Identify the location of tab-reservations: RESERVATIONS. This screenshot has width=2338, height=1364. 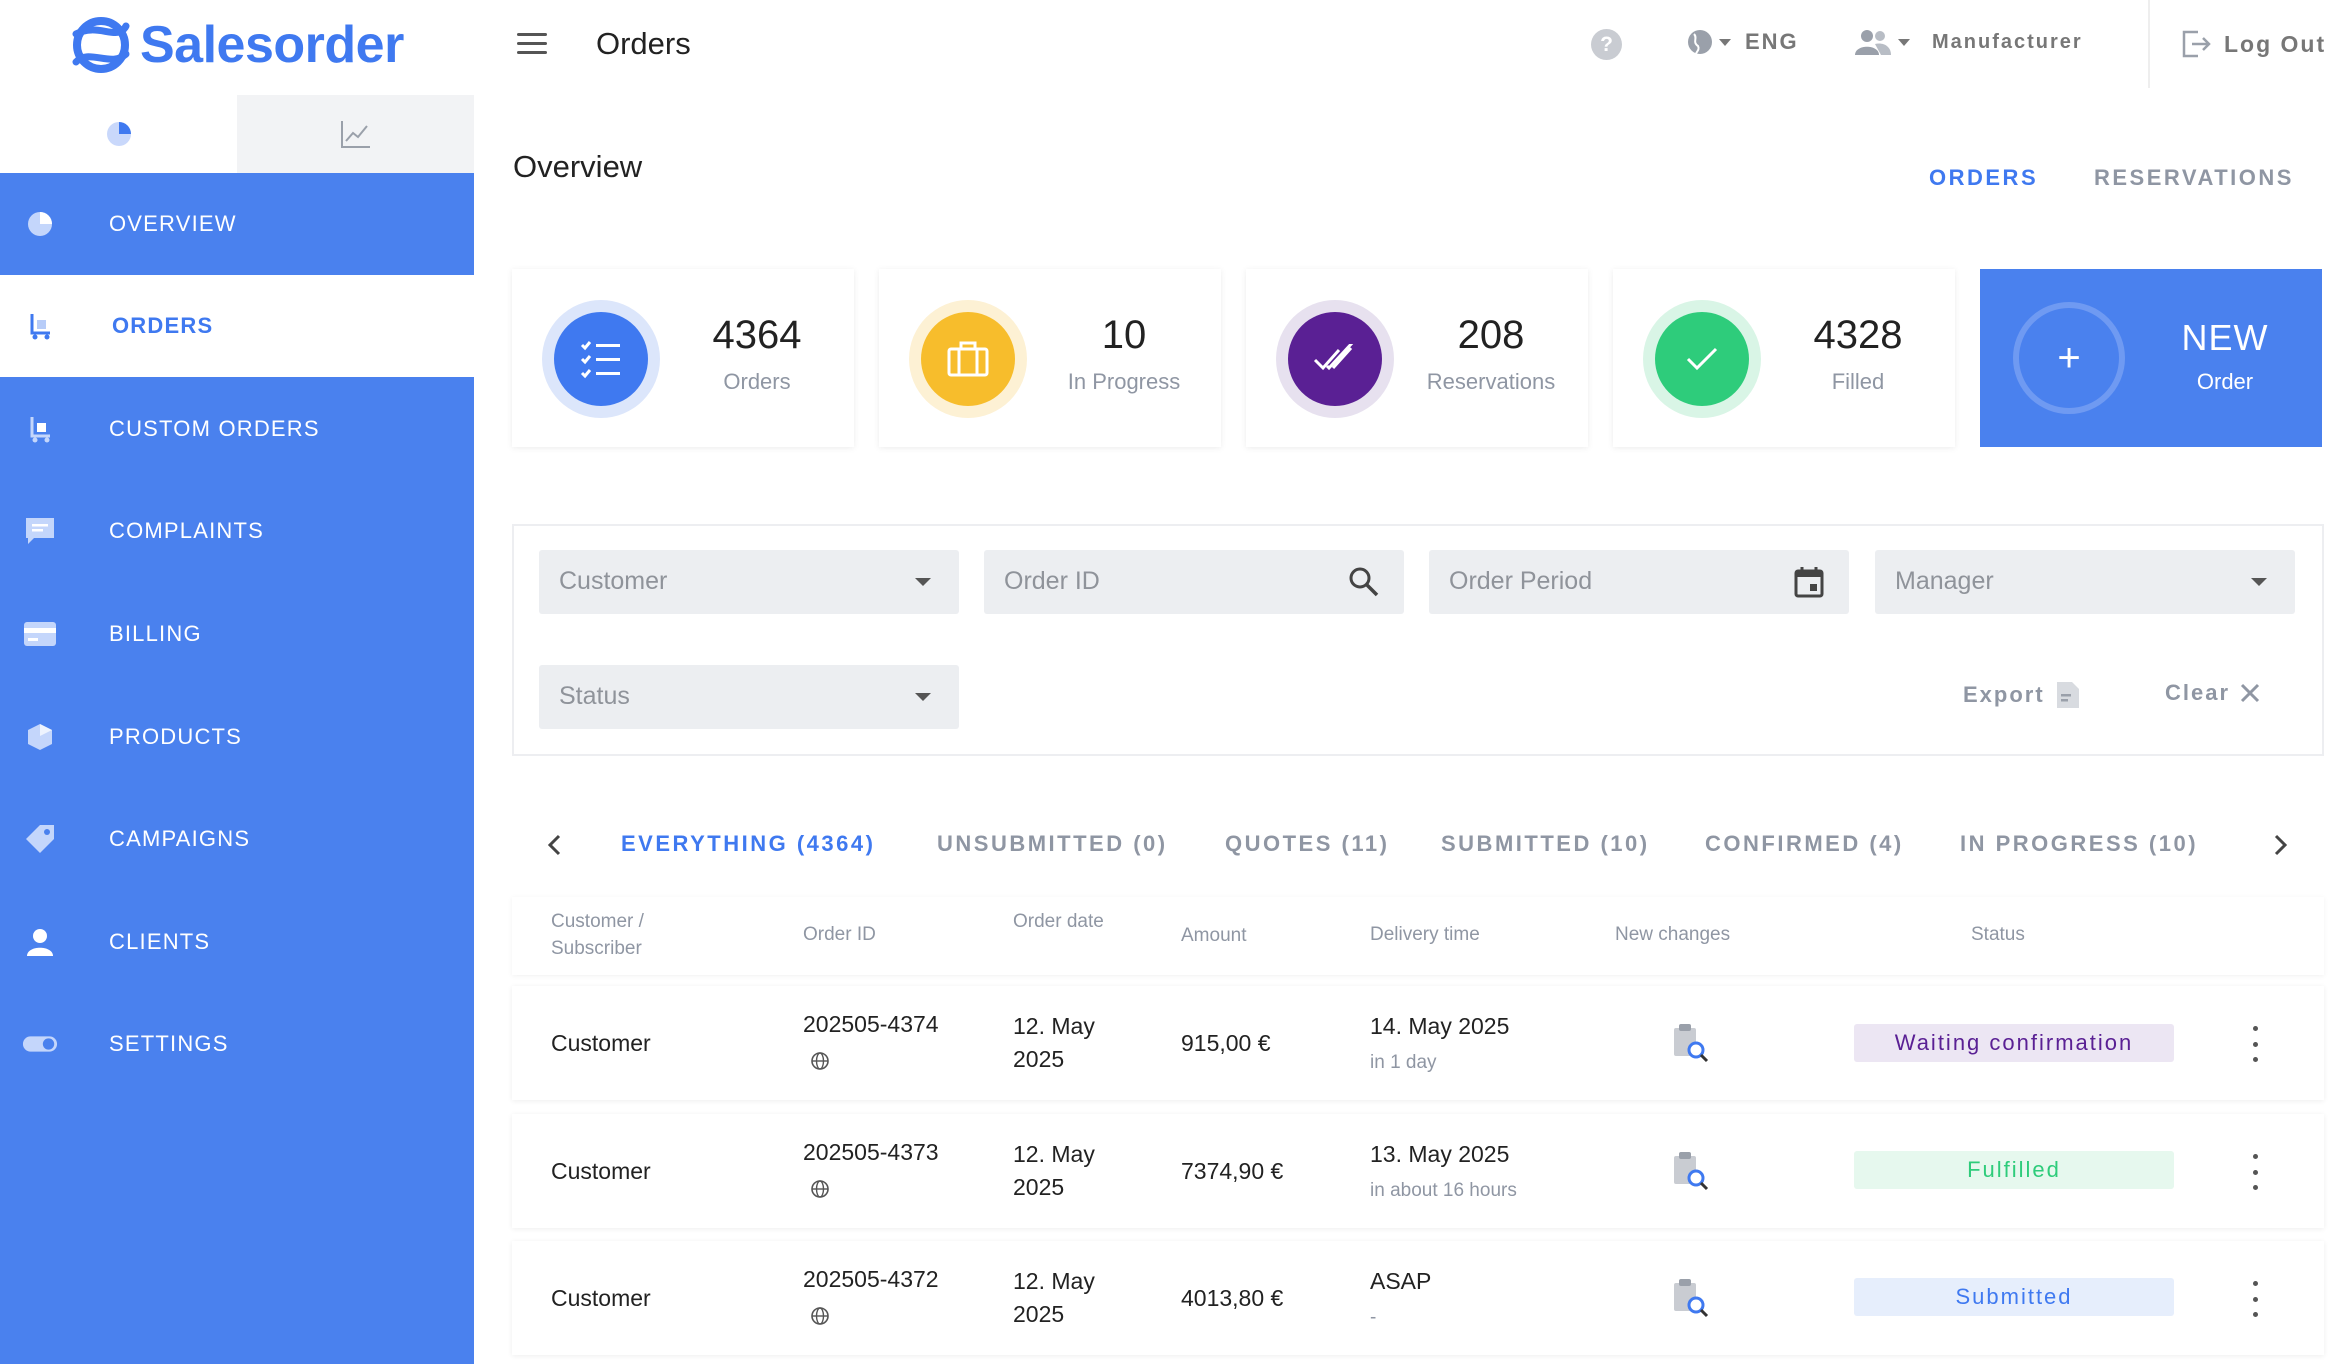
(2194, 177).